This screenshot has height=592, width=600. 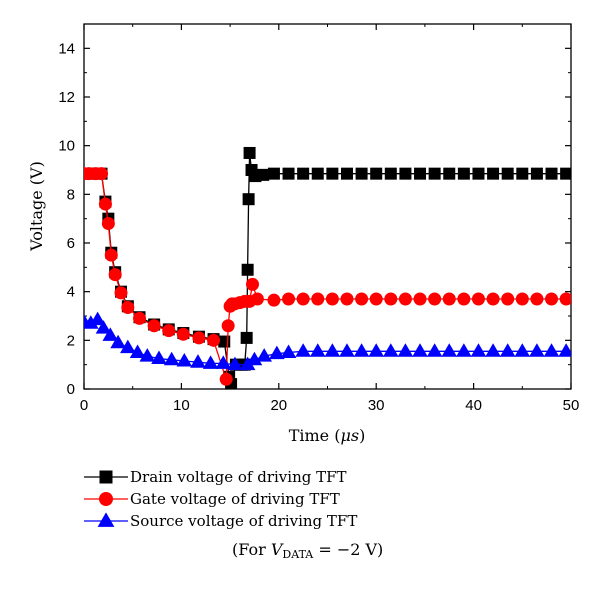 I want to click on x-axis-title-suffix: ), so click(x=362, y=435).